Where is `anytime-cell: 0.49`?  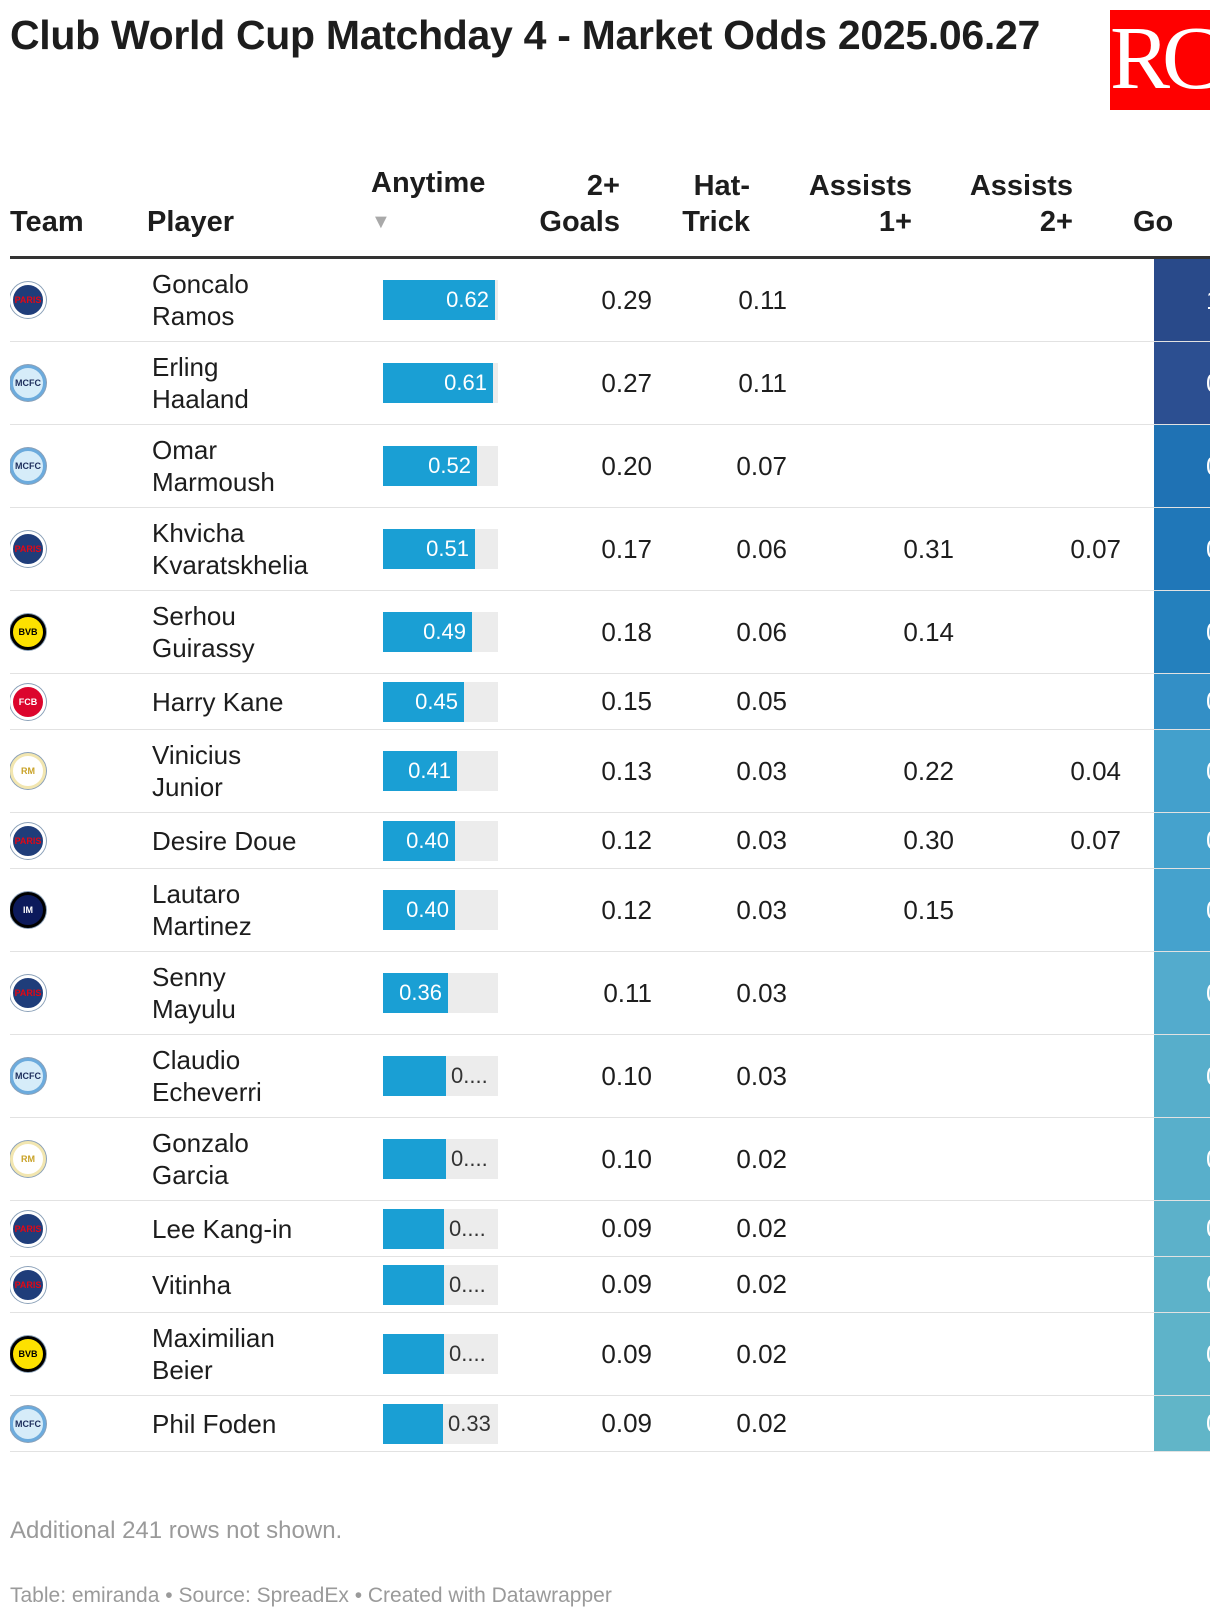
anytime-cell: 0.49 is located at coordinates (440, 632).